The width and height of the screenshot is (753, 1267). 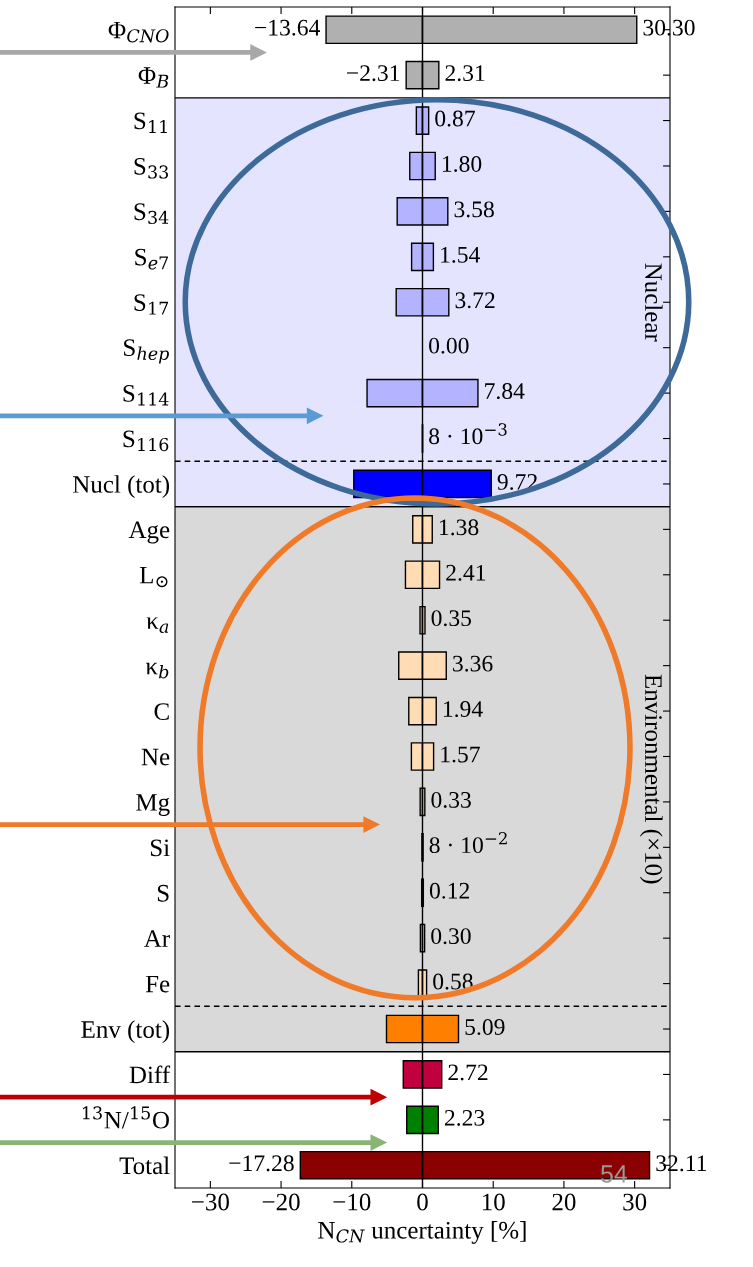 What do you see at coordinates (160, 848) in the screenshot?
I see `y-tick-label: Si` at bounding box center [160, 848].